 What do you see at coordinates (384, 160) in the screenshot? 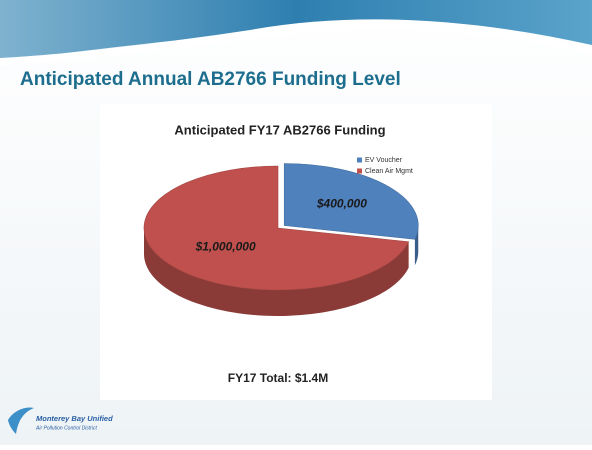
I see `legend-label: EV Voucher` at bounding box center [384, 160].